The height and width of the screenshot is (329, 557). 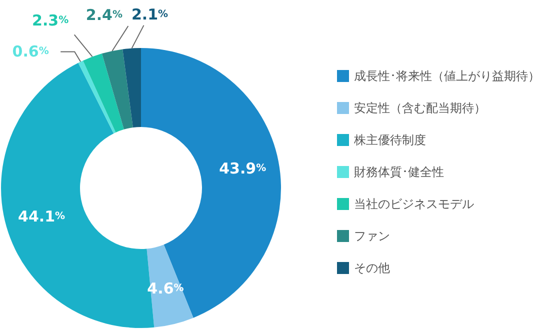 What do you see at coordinates (242, 168) in the screenshot?
I see `data-label: 43.9%` at bounding box center [242, 168].